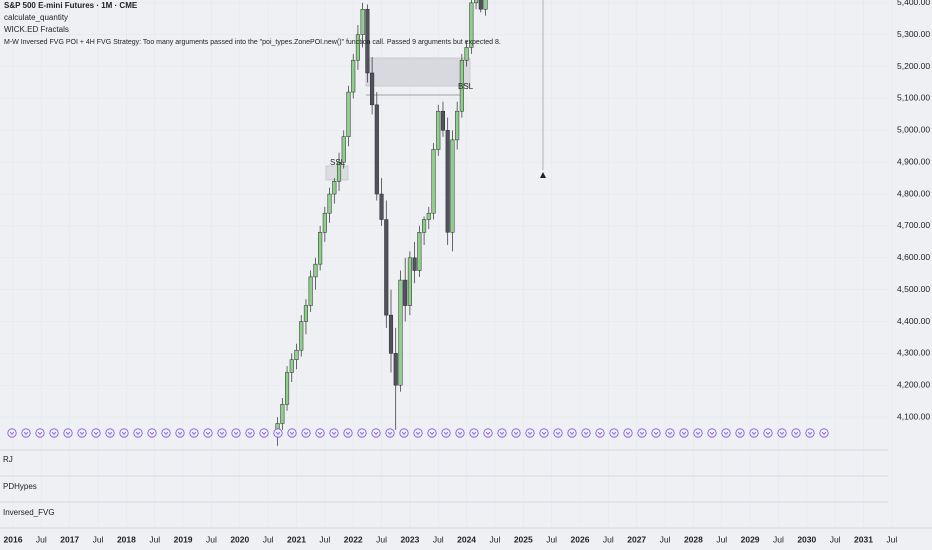 The height and width of the screenshot is (550, 932). What do you see at coordinates (36, 17) in the screenshot?
I see `indicator: calculate_quantity` at bounding box center [36, 17].